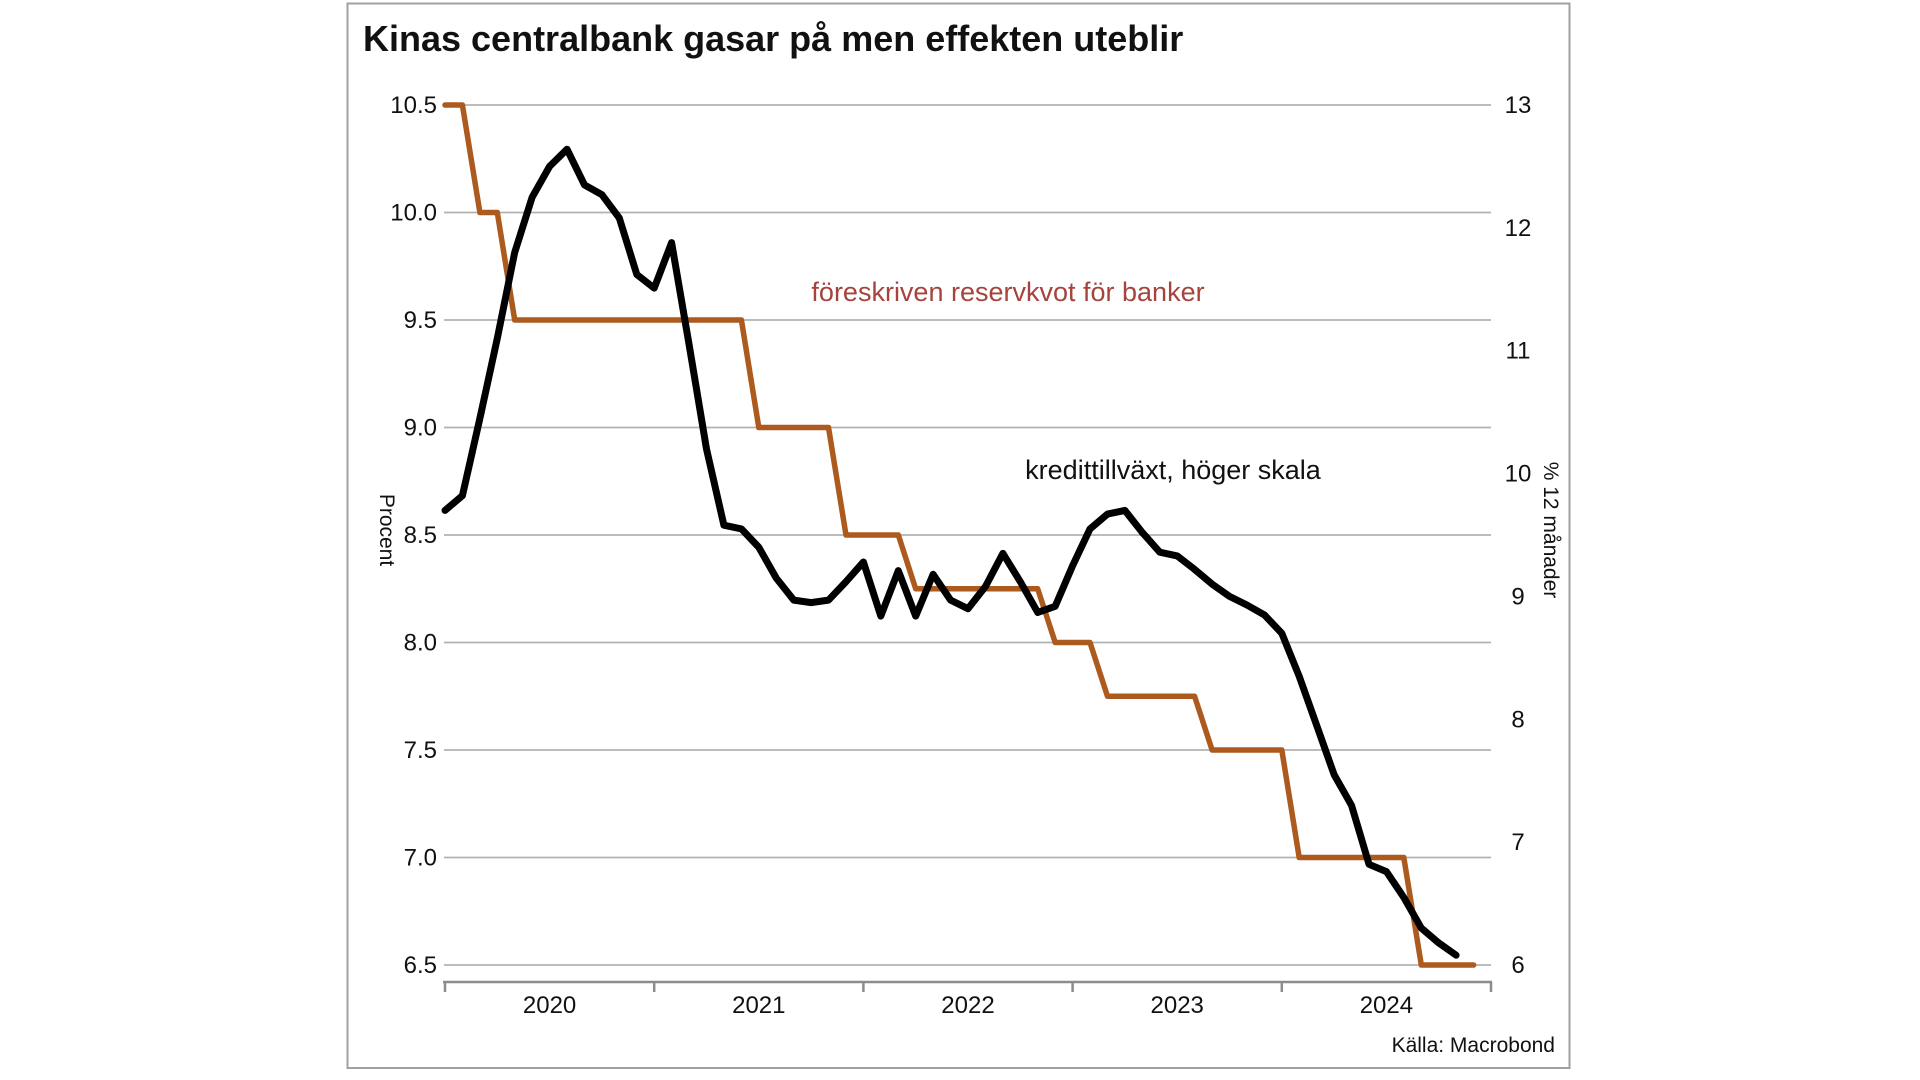  Describe the element at coordinates (1518, 105) in the screenshot. I see `y-right-tick-label-13: 13` at that location.